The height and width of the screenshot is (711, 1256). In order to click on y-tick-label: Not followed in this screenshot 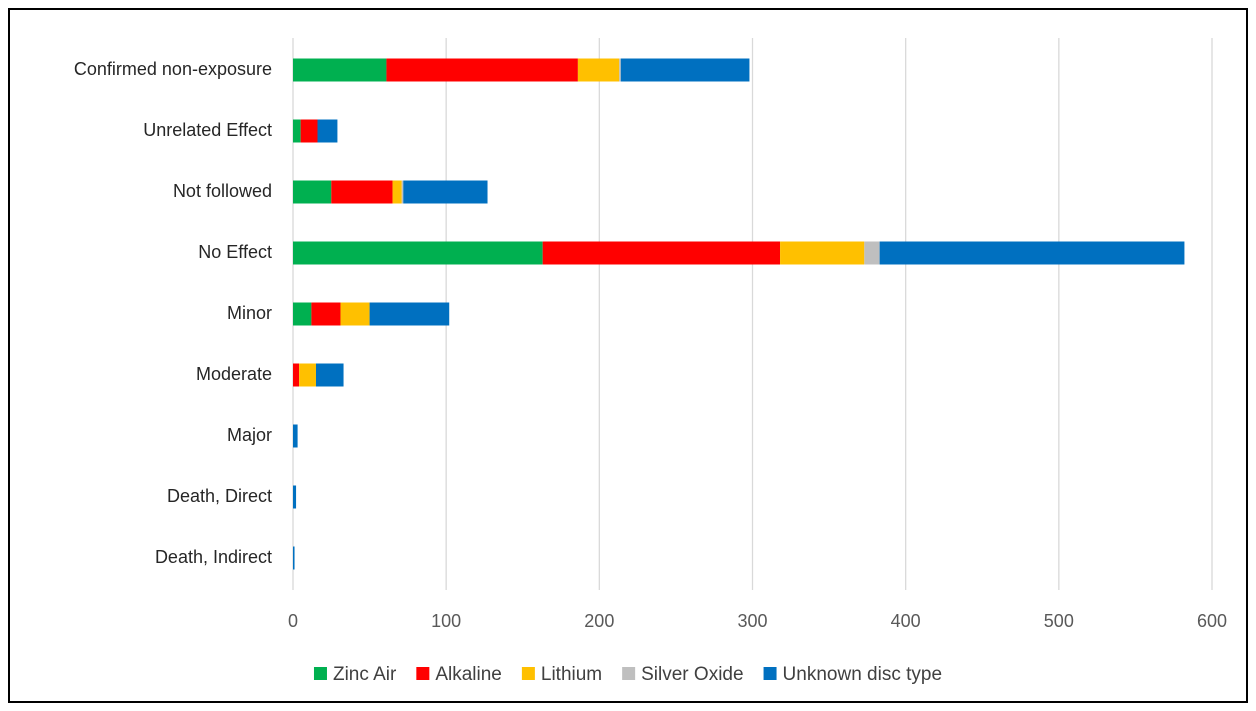, I will do `click(222, 191)`.